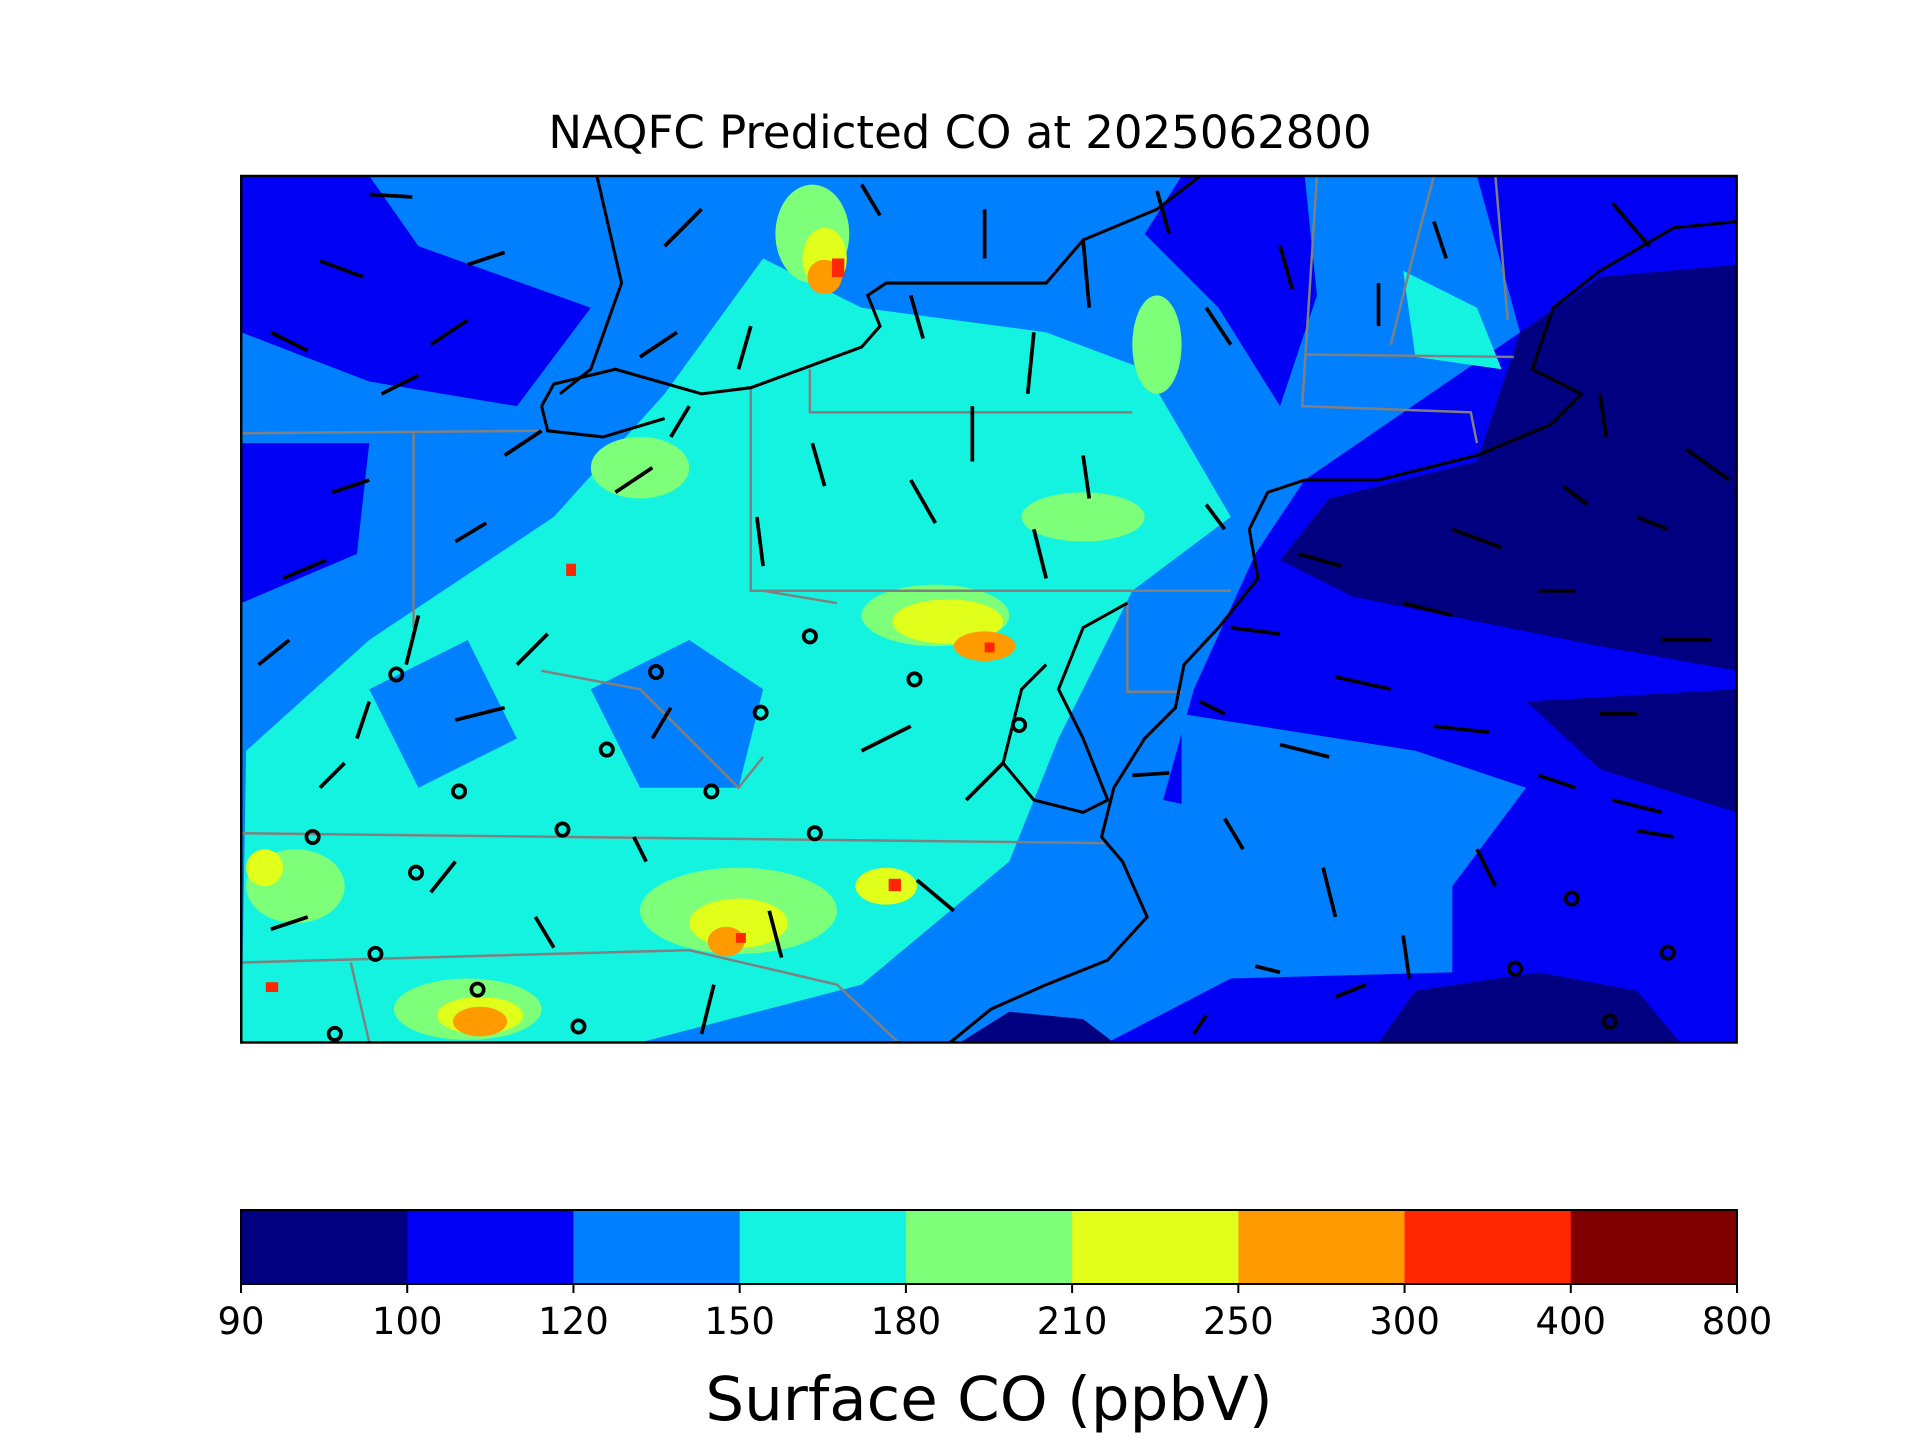 This screenshot has height=1440, width=1920. I want to click on colorbar-tick-label: 100, so click(407, 1321).